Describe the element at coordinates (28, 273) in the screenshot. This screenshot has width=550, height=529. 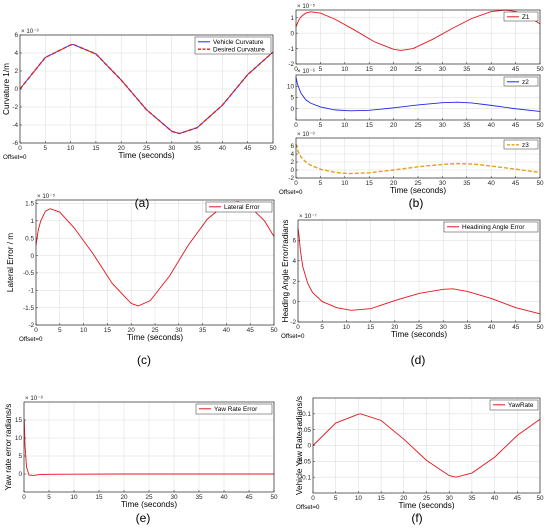
I see `y-tick-label: -0.5` at that location.